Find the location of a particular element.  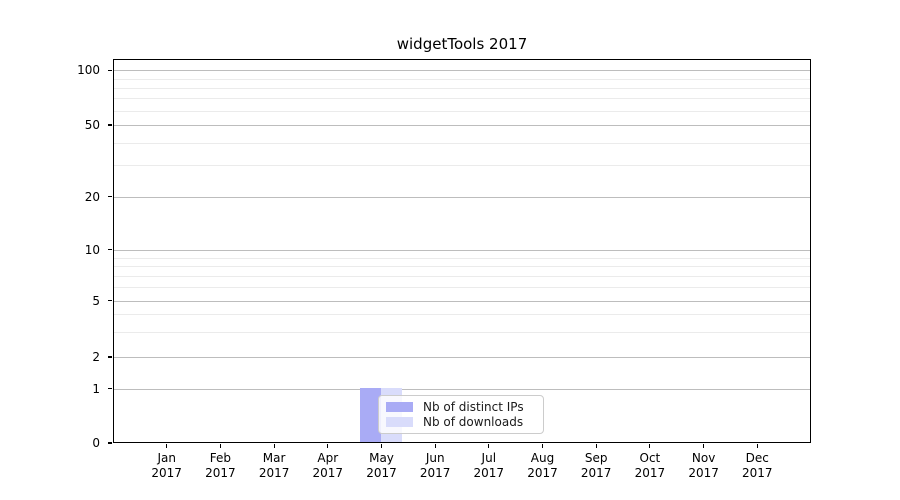

legend-swatch-downloads is located at coordinates (399, 422).